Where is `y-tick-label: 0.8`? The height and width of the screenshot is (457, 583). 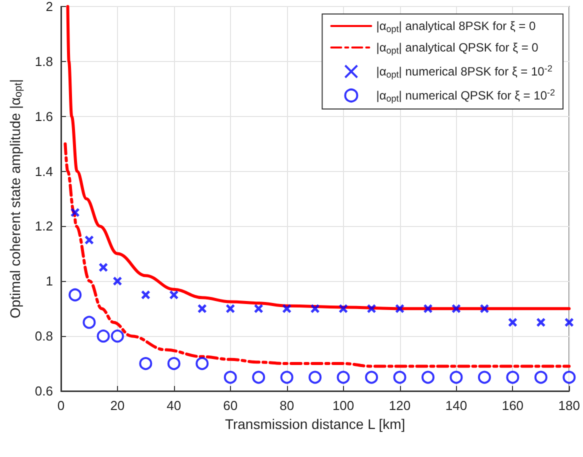 y-tick-label: 0.8 is located at coordinates (43, 336).